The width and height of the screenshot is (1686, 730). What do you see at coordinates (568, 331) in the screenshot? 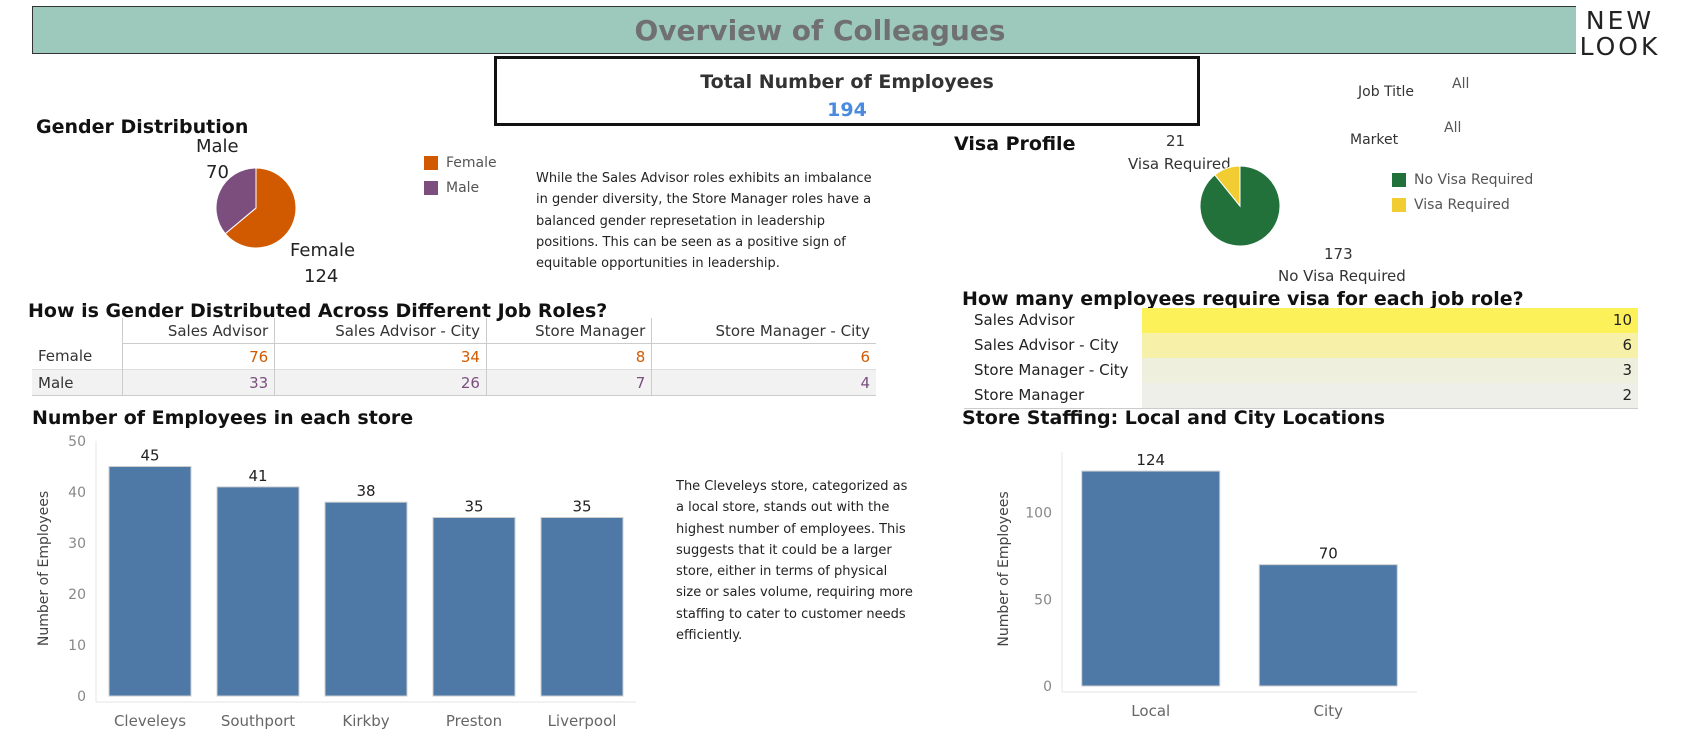
I see `column-header: Store Manager` at bounding box center [568, 331].